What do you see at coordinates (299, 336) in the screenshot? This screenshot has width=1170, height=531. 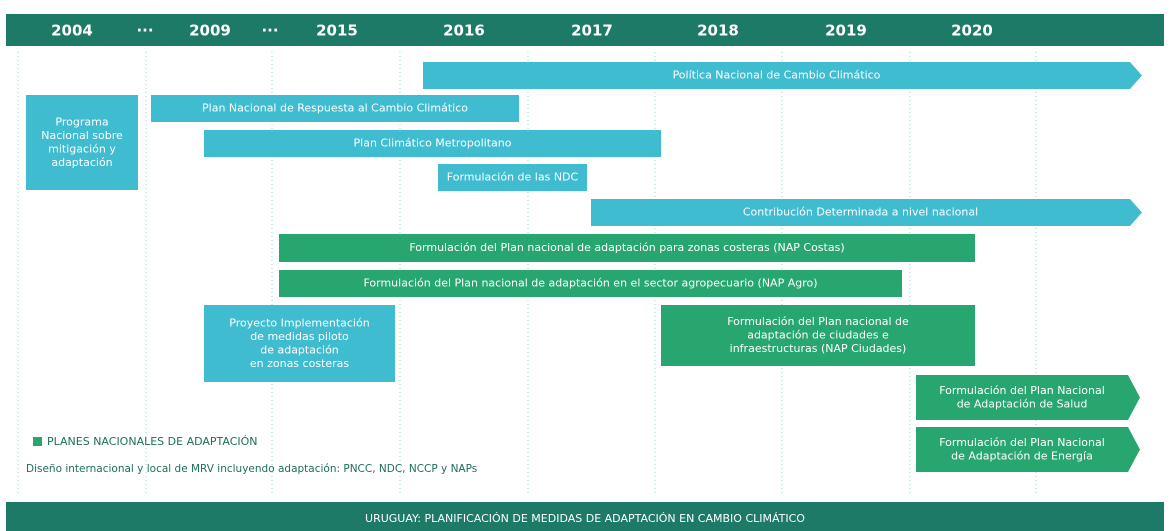 I see `bar-label: de medidas piloto` at bounding box center [299, 336].